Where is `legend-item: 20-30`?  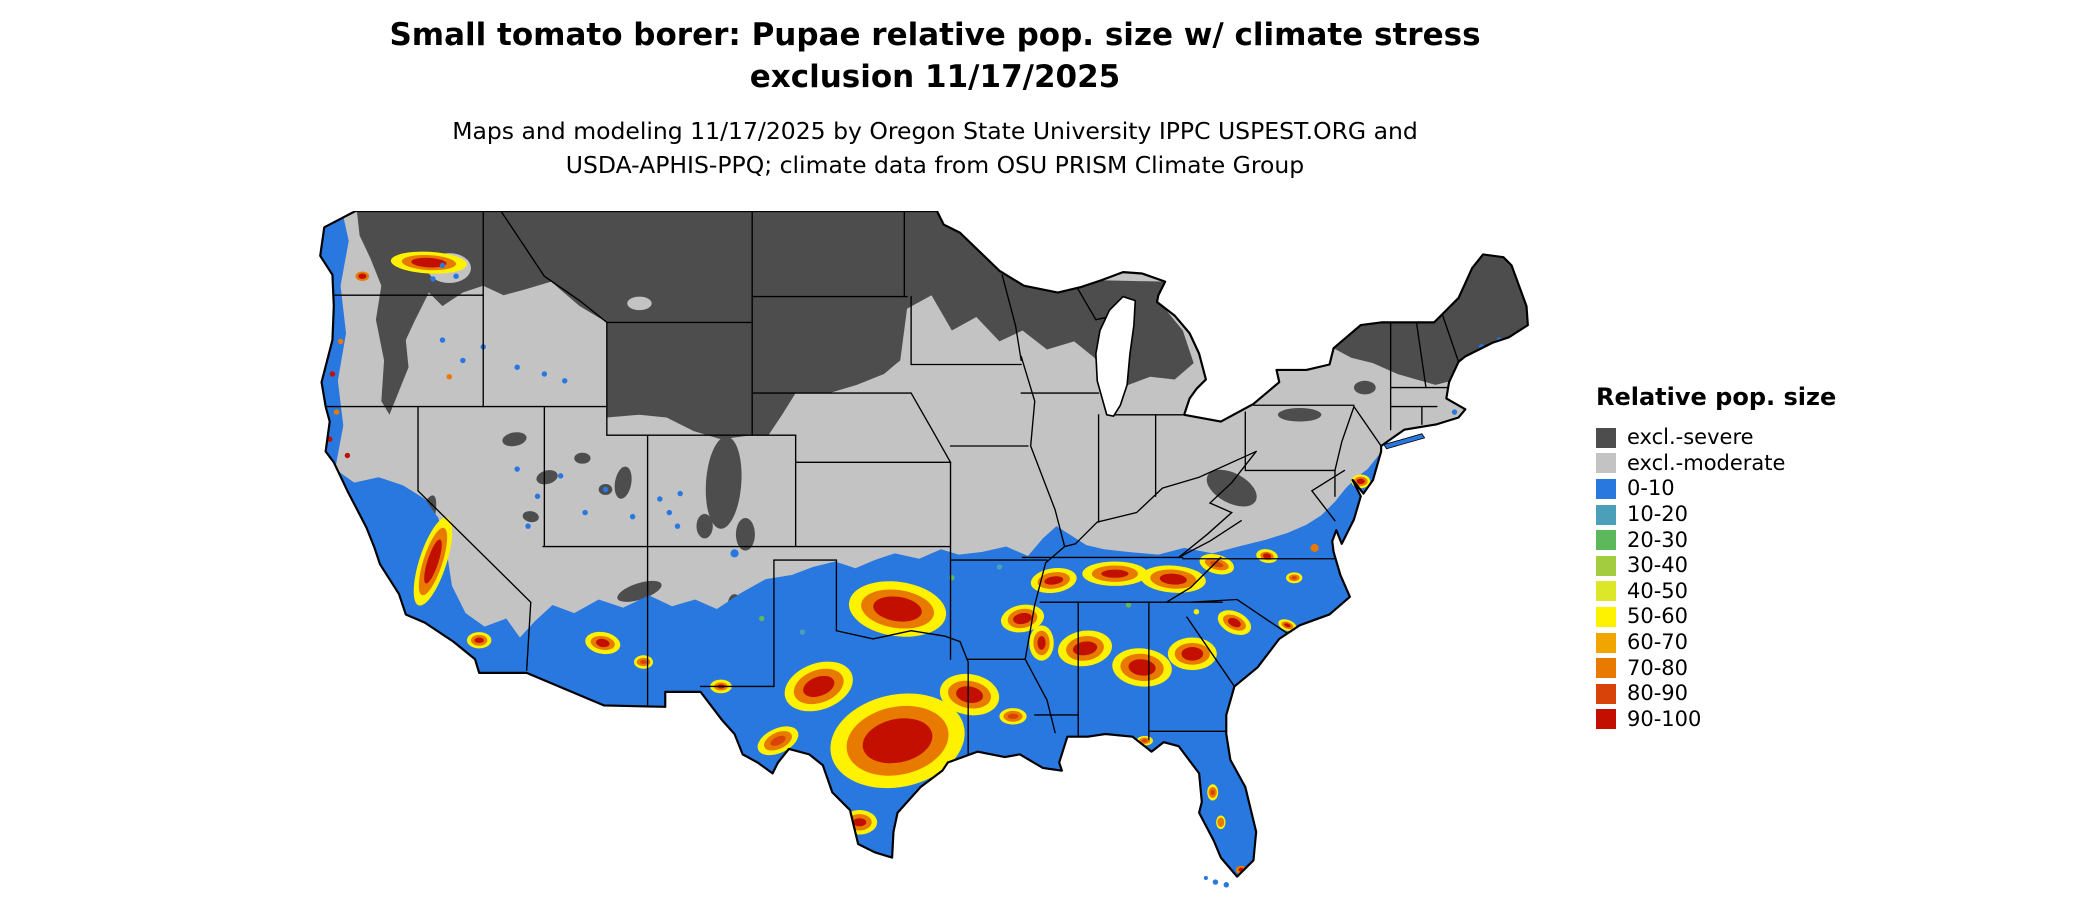
legend-item: 20-30 is located at coordinates (1731, 540).